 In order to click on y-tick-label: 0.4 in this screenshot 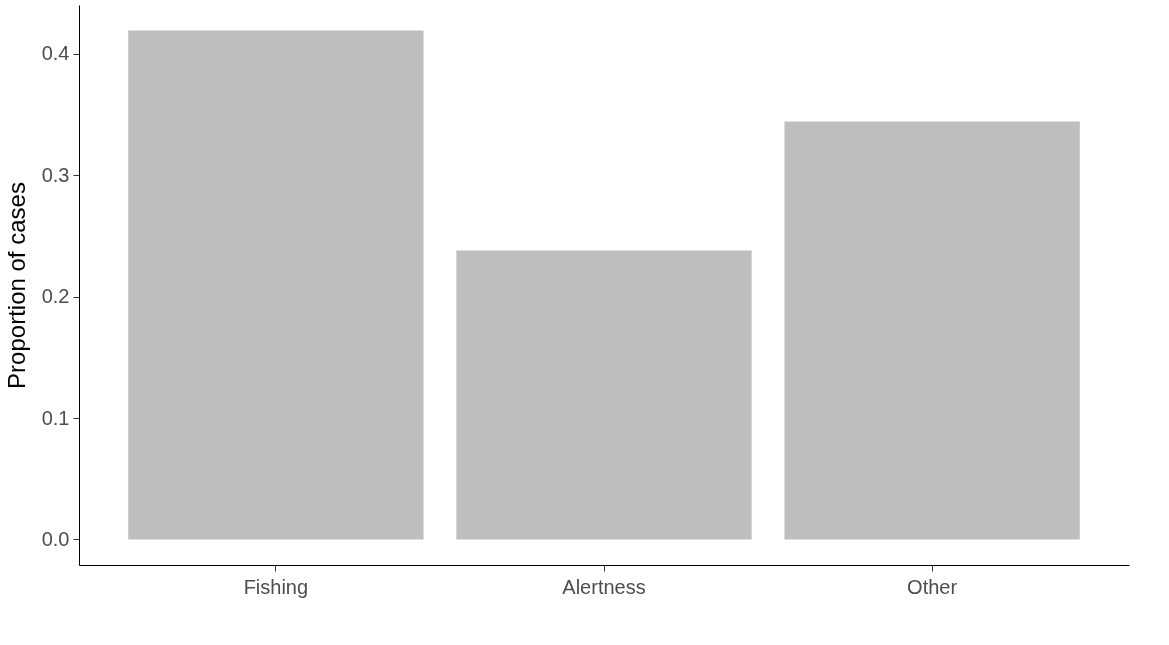, I will do `click(55, 53)`.